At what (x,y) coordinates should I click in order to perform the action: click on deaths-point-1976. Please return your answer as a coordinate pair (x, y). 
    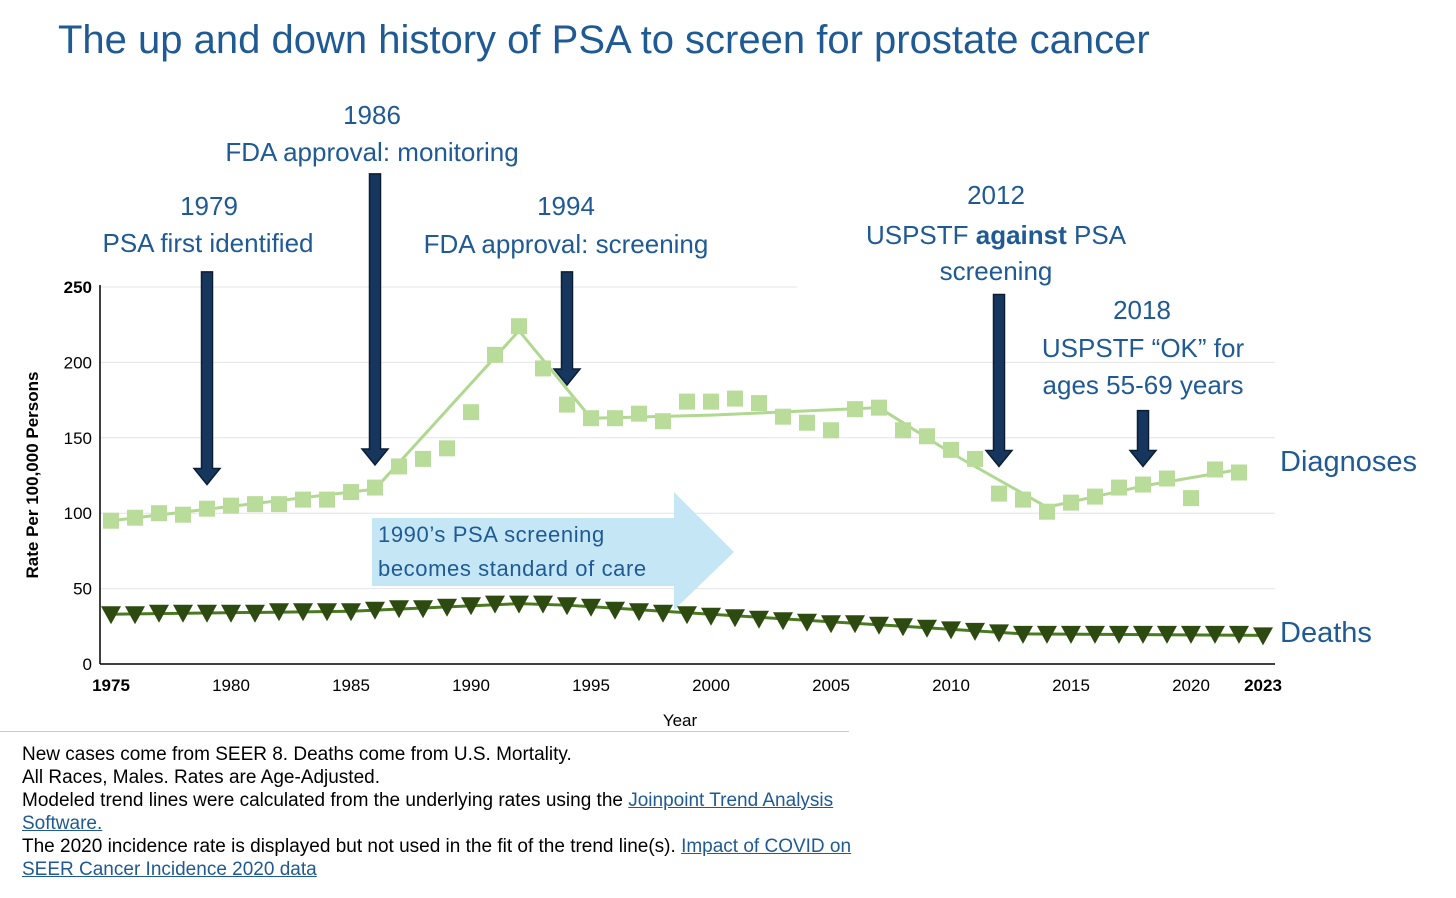
    Looking at the image, I should click on (135, 615).